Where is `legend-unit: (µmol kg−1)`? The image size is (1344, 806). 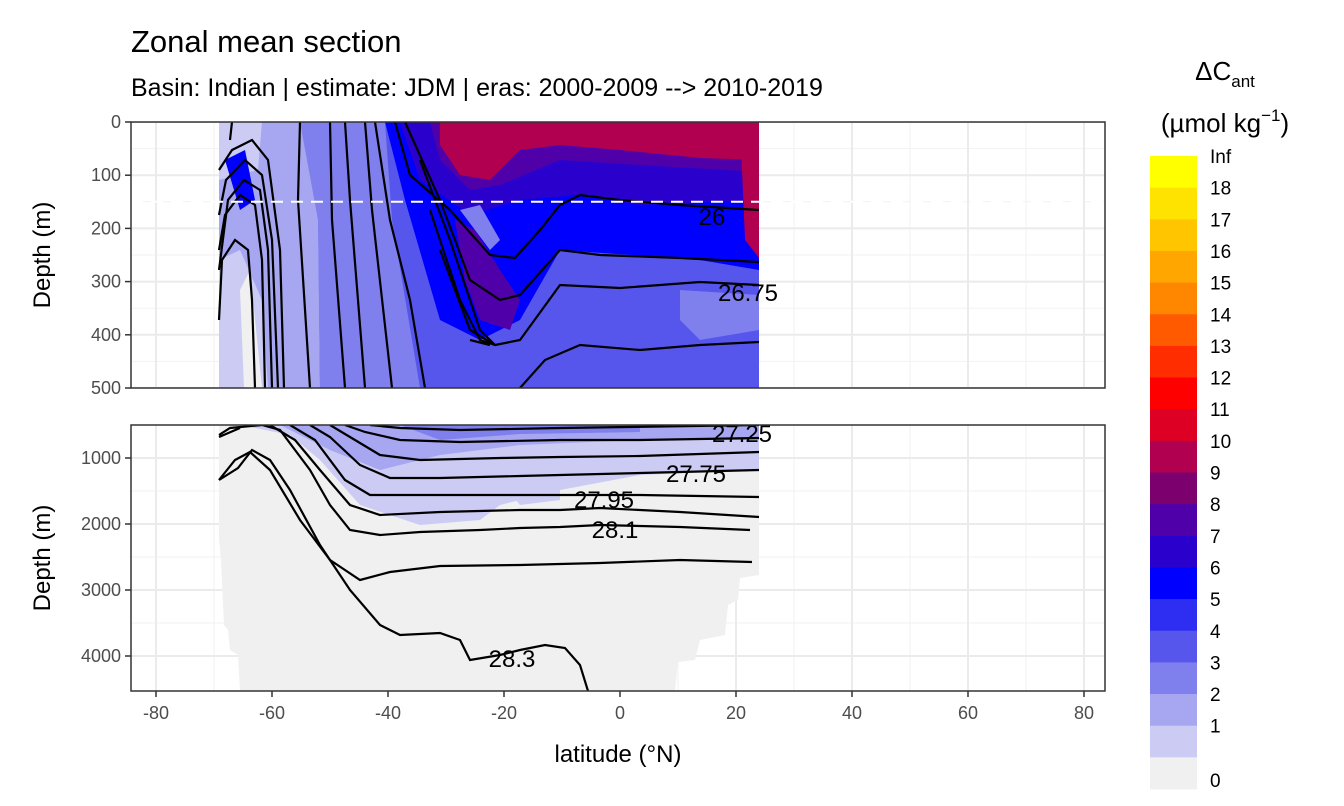 legend-unit: (µmol kg−1) is located at coordinates (1225, 122).